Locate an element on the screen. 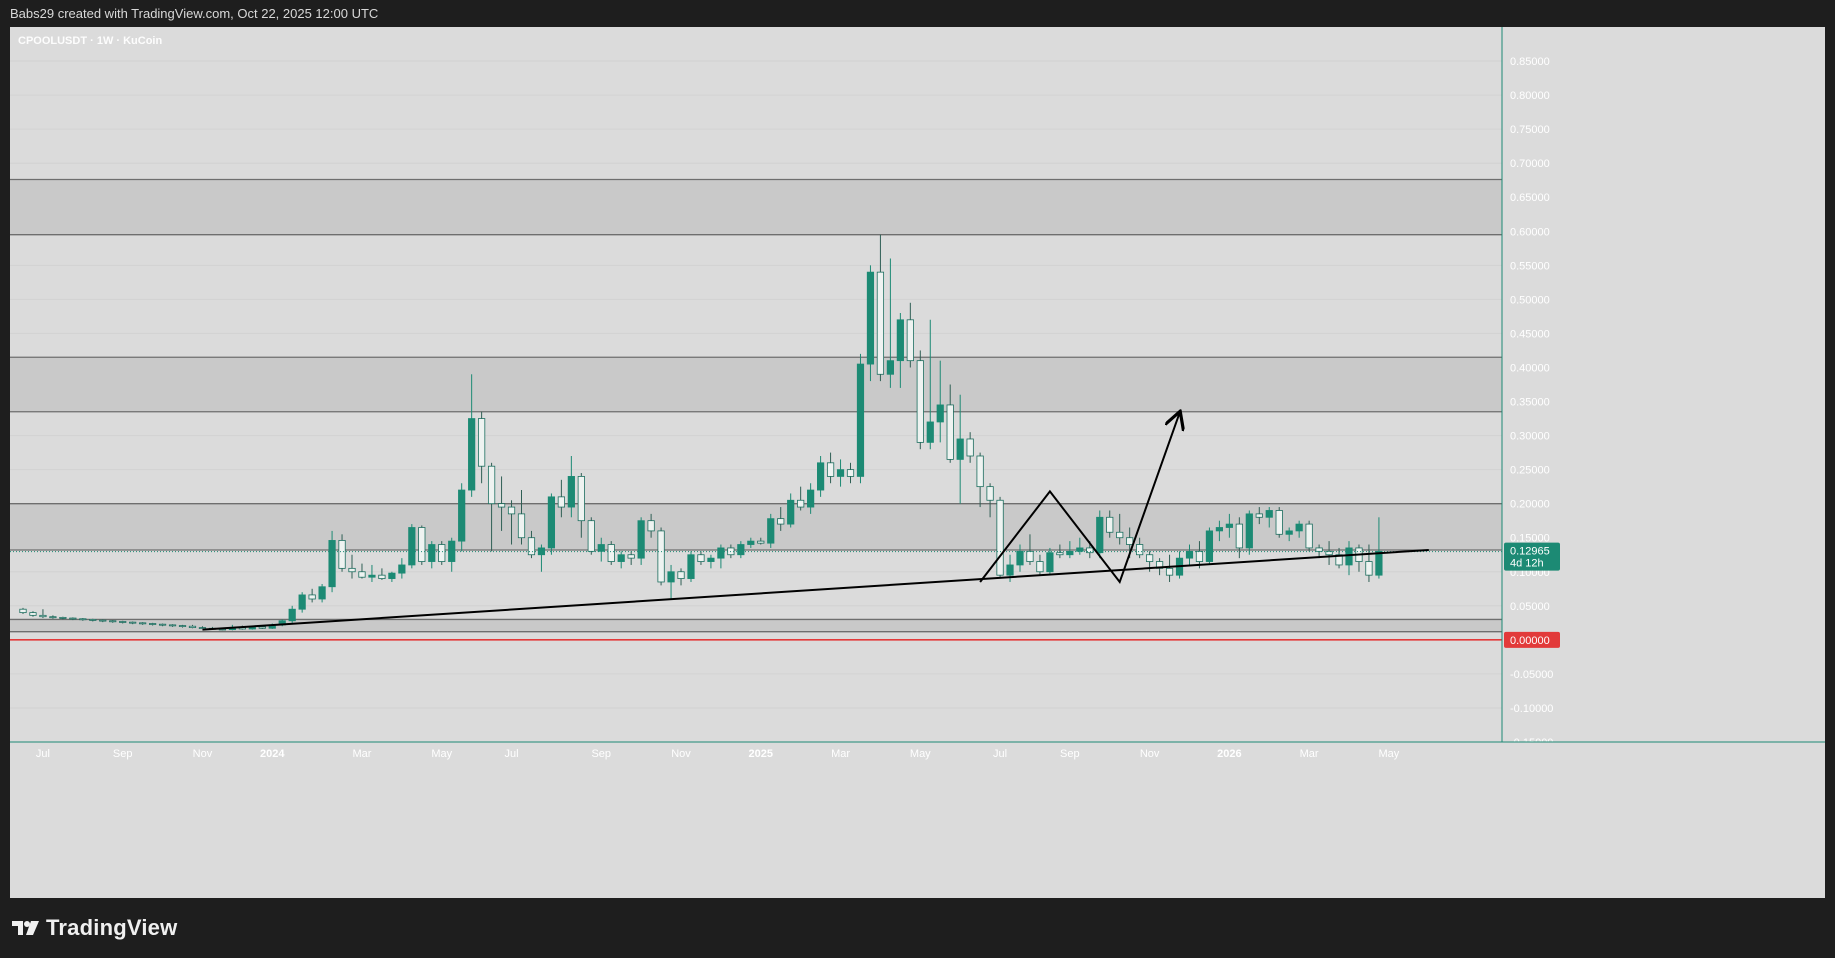  bar-countdown: 4d 12h is located at coordinates (1527, 564).